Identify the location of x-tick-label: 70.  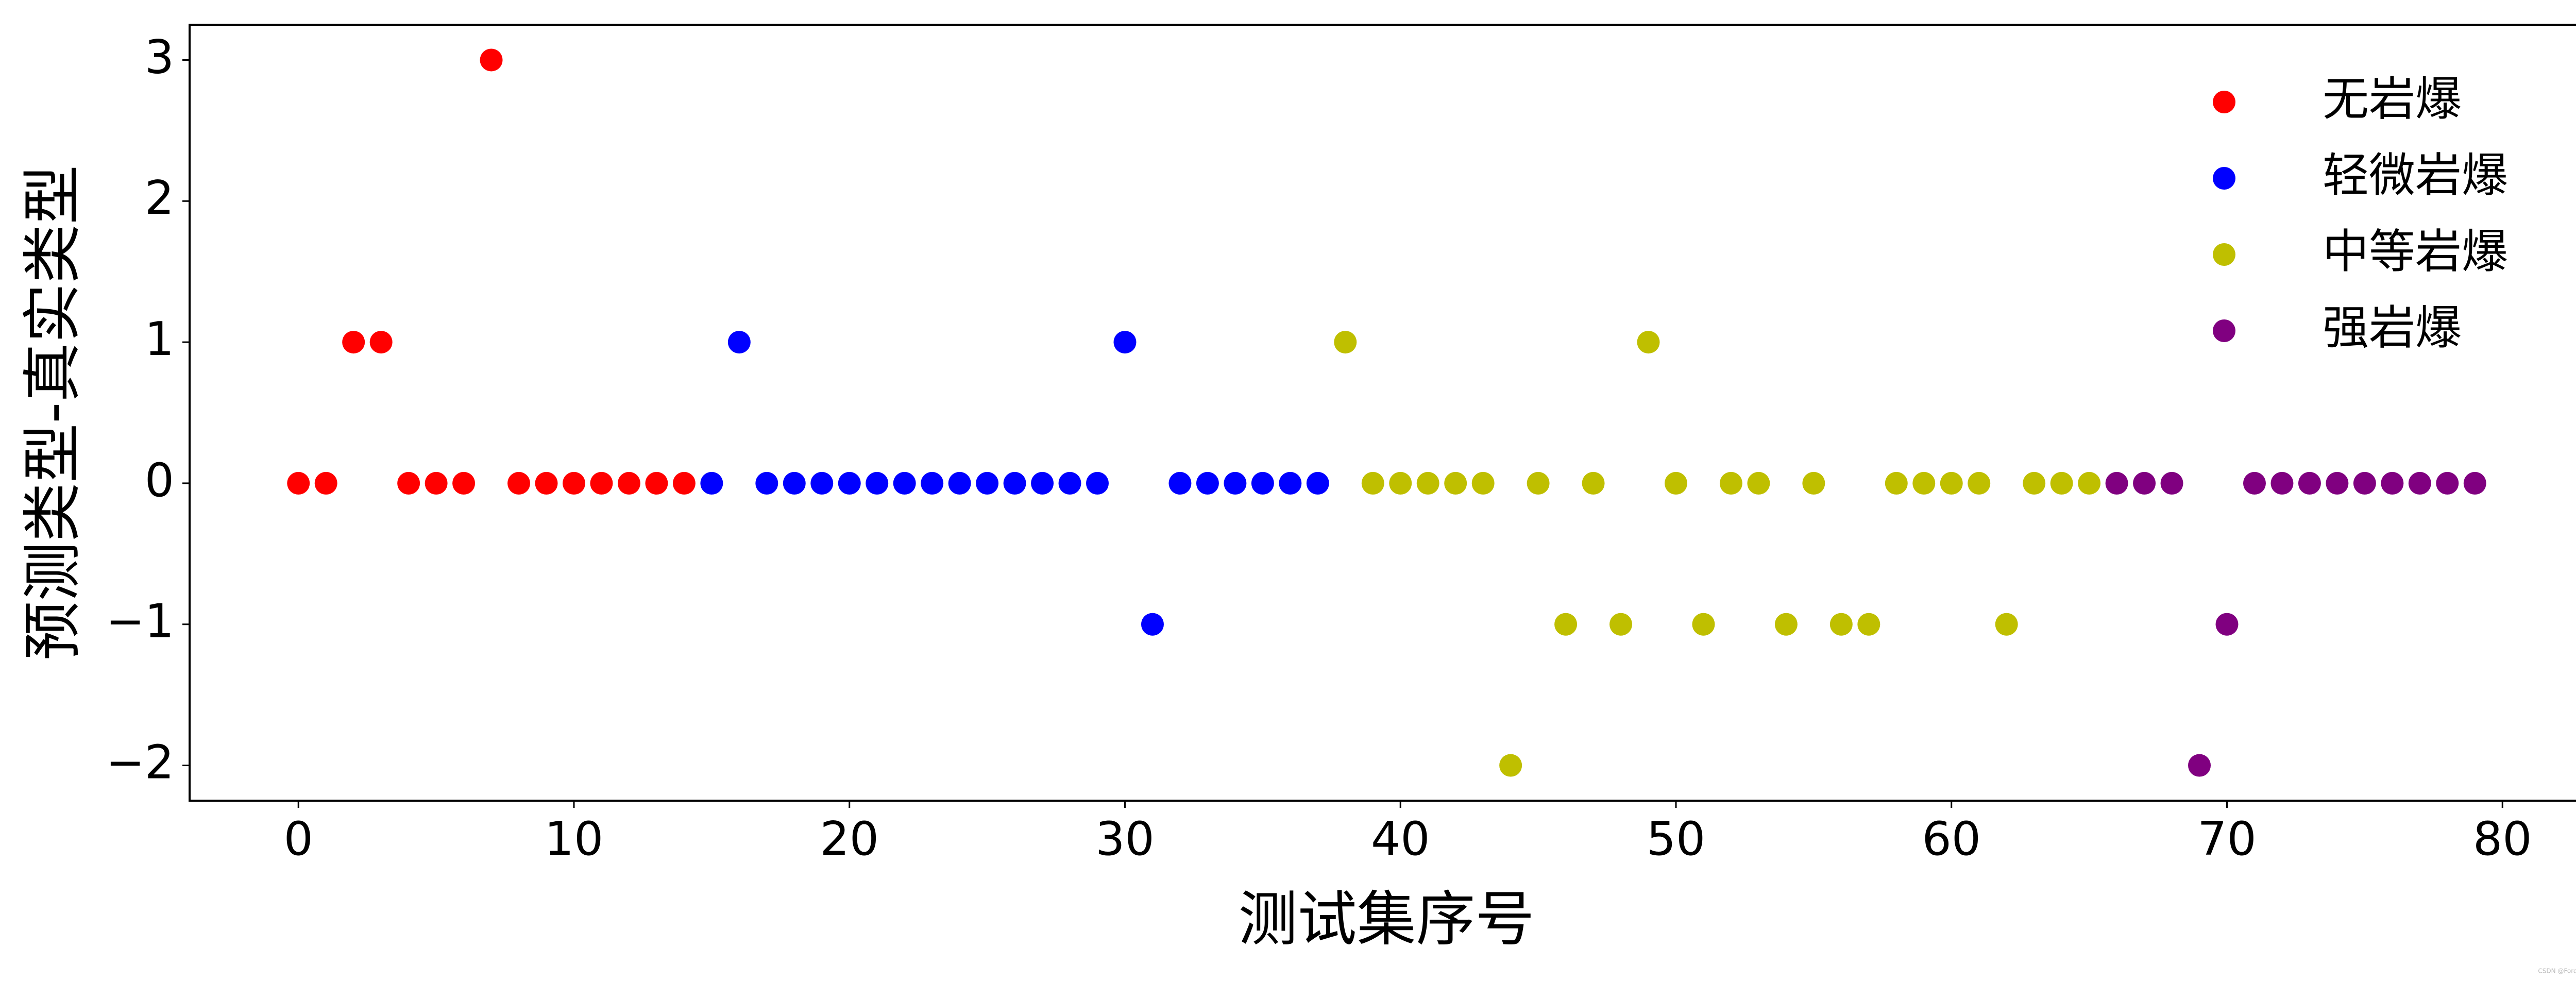
(2227, 839).